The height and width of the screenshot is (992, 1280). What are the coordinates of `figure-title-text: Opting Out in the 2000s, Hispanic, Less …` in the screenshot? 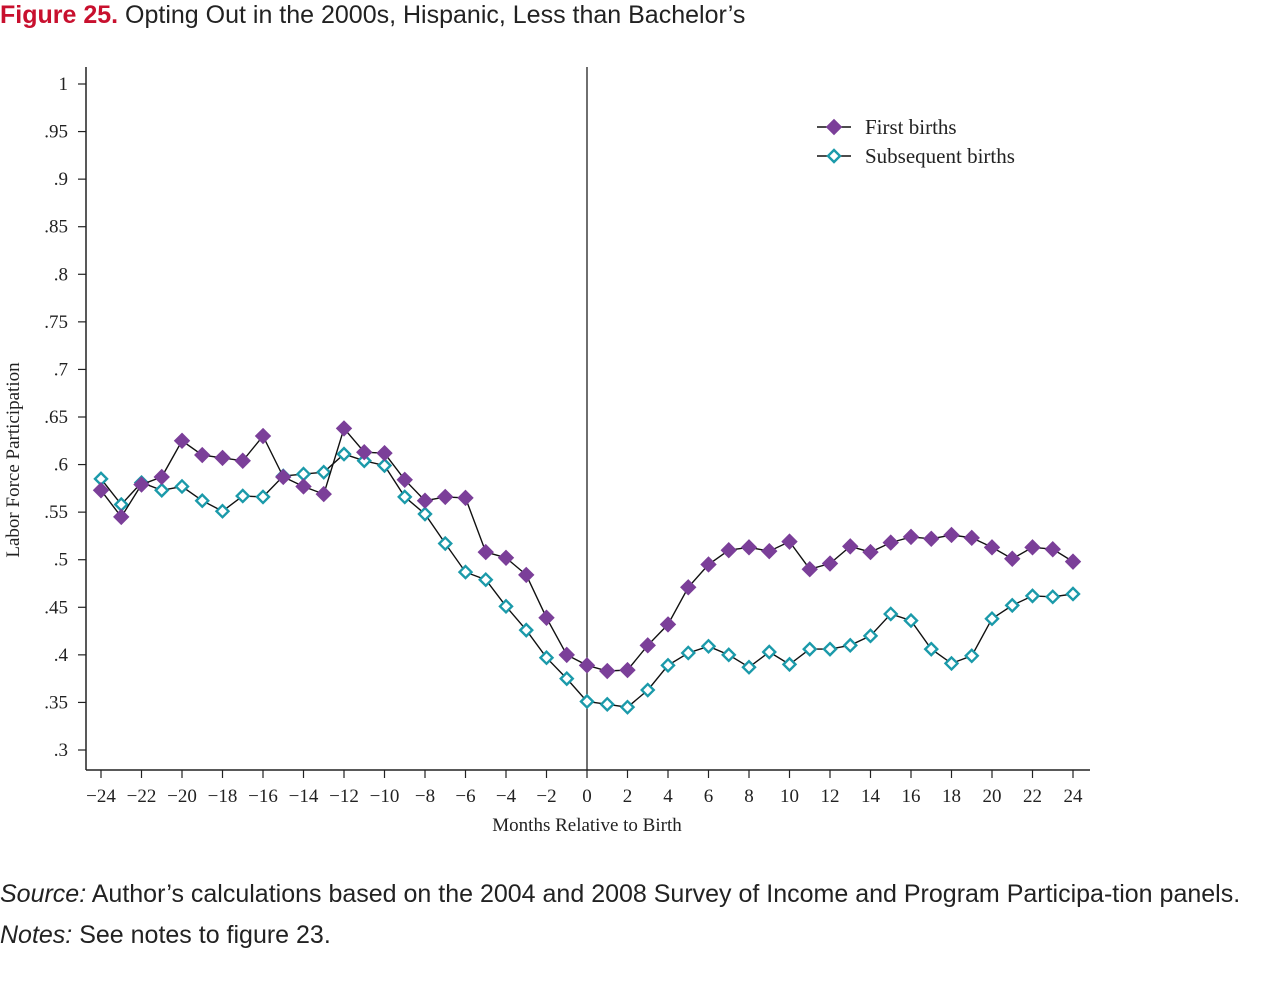 It's located at (435, 15).